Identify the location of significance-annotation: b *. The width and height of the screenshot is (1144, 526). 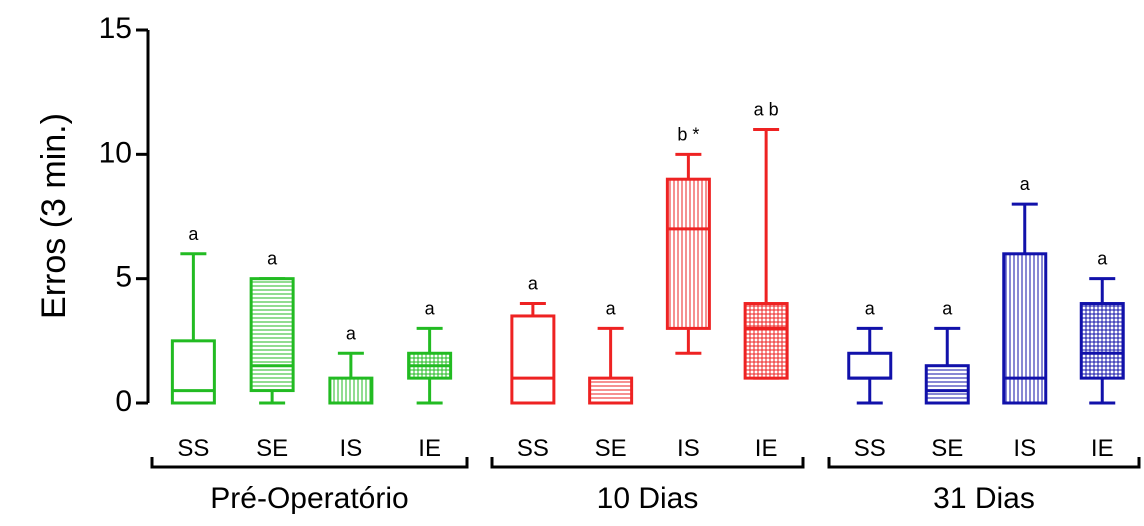
(688, 134).